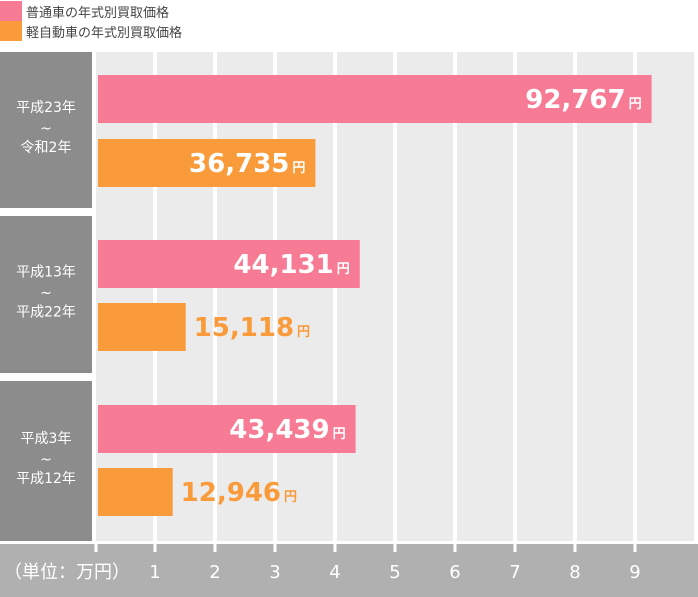 The height and width of the screenshot is (597, 698). Describe the element at coordinates (574, 572) in the screenshot. I see `x-tick-label: 8` at that location.